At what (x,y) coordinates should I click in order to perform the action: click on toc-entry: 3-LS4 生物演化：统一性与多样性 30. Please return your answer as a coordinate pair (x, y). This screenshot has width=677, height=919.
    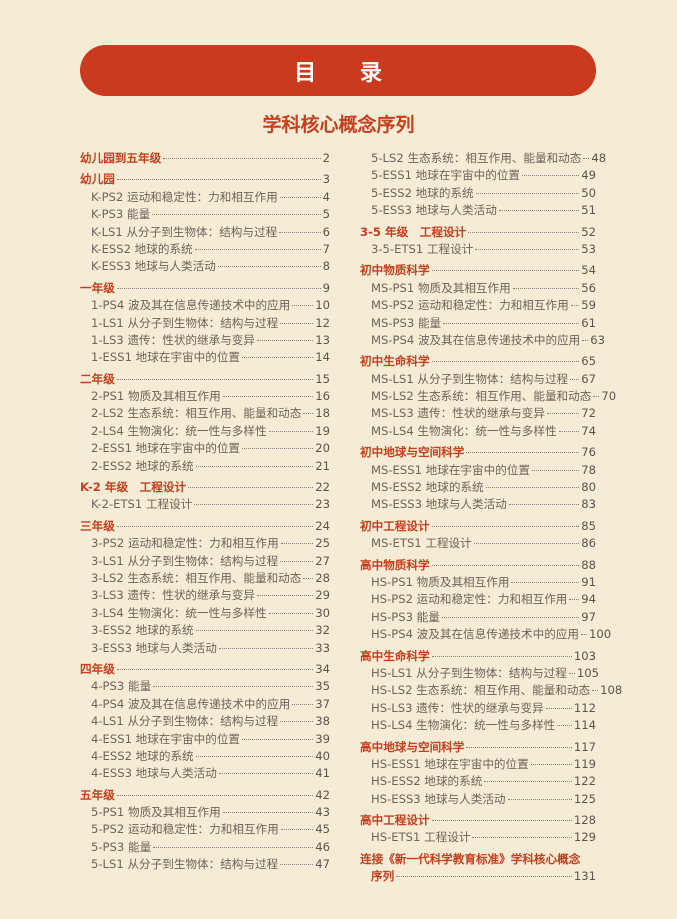
    Looking at the image, I should click on (205, 613).